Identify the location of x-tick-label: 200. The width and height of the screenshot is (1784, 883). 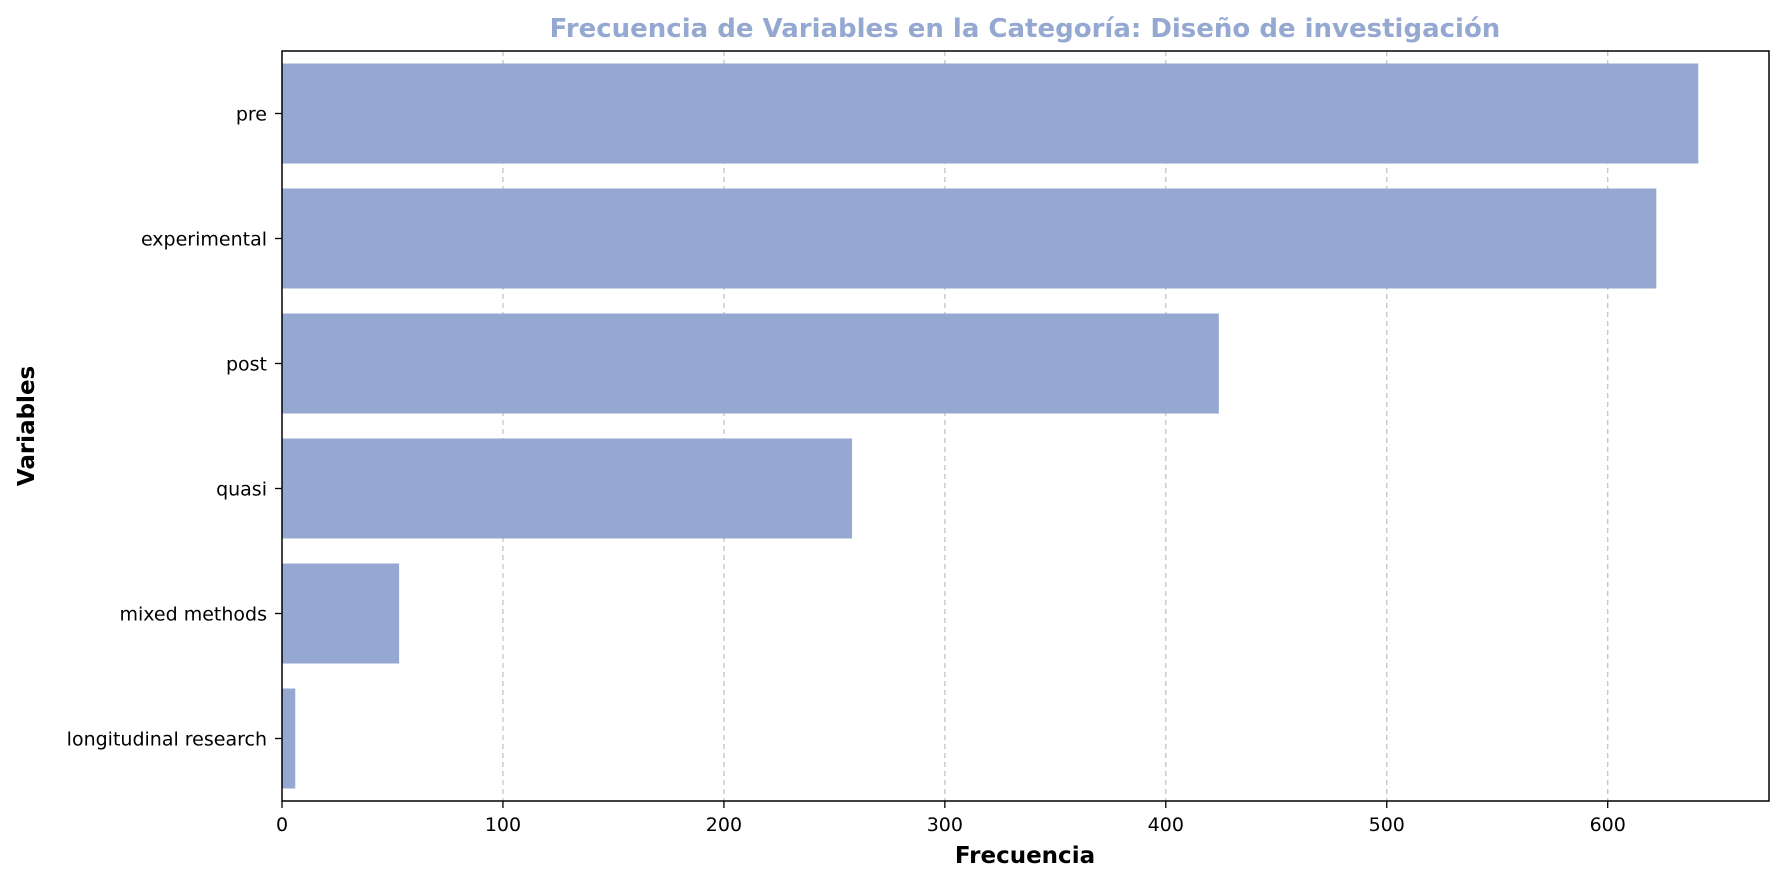
(724, 825).